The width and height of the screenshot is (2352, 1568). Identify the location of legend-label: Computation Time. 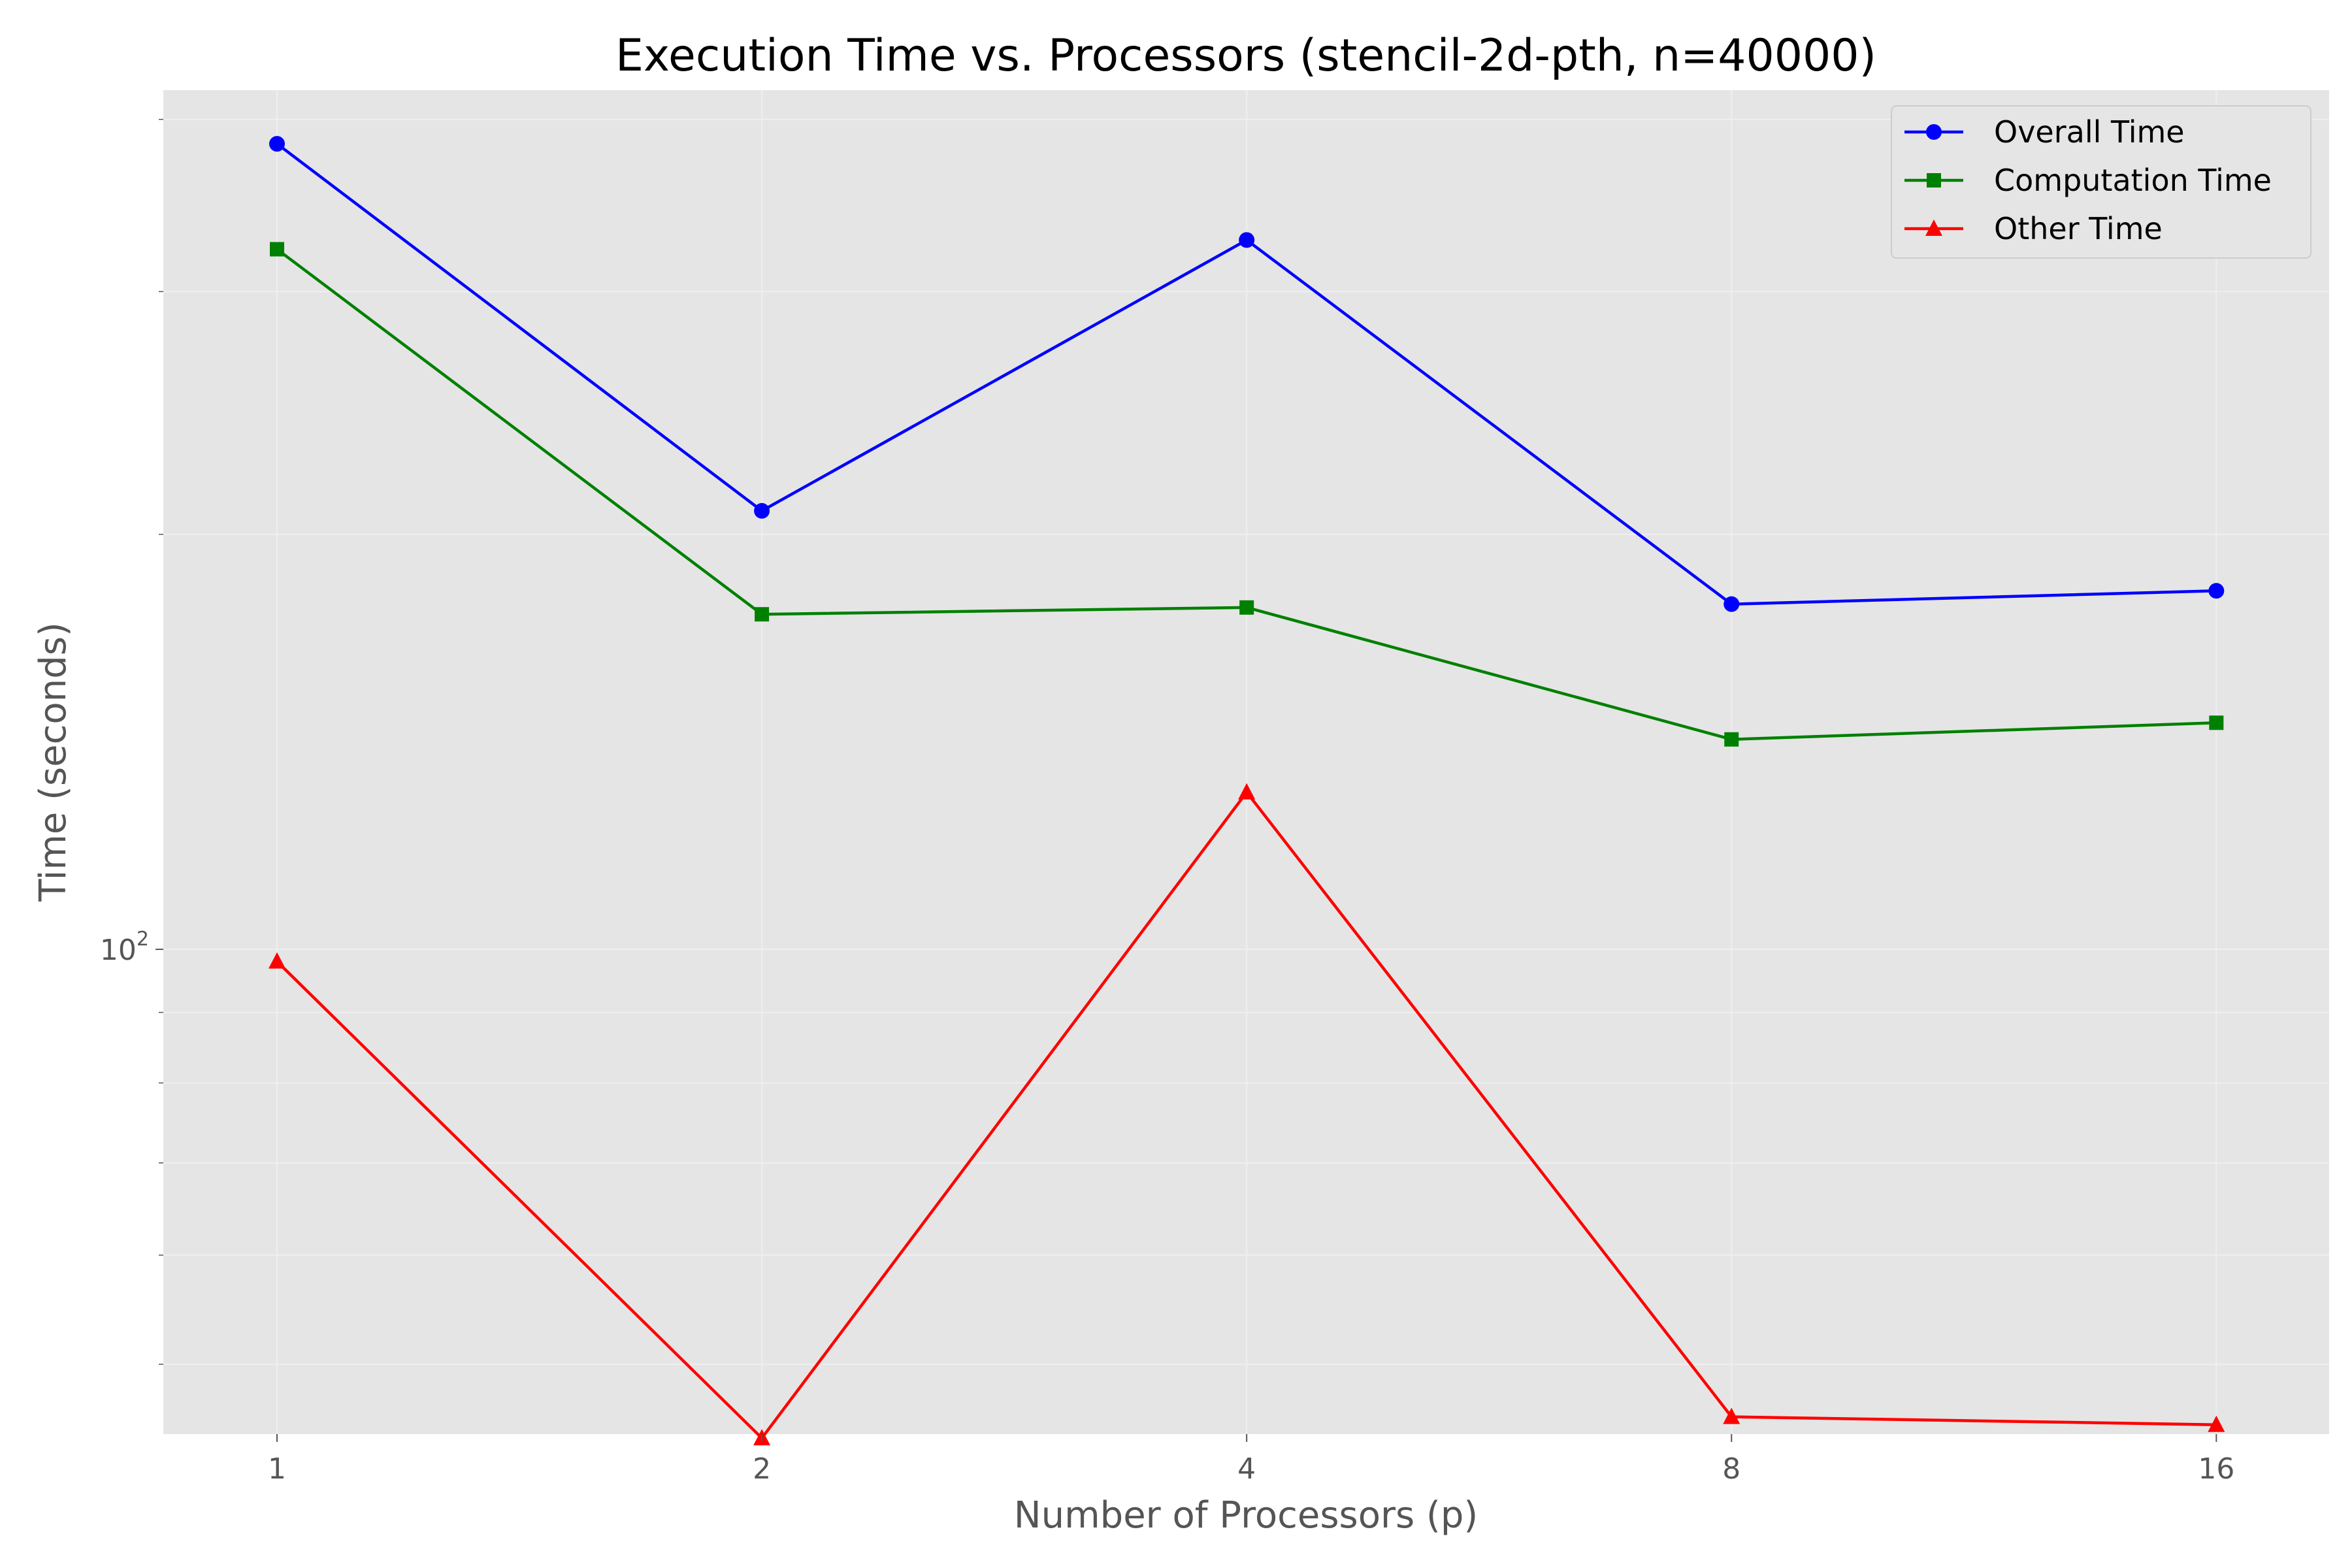
(2133, 180).